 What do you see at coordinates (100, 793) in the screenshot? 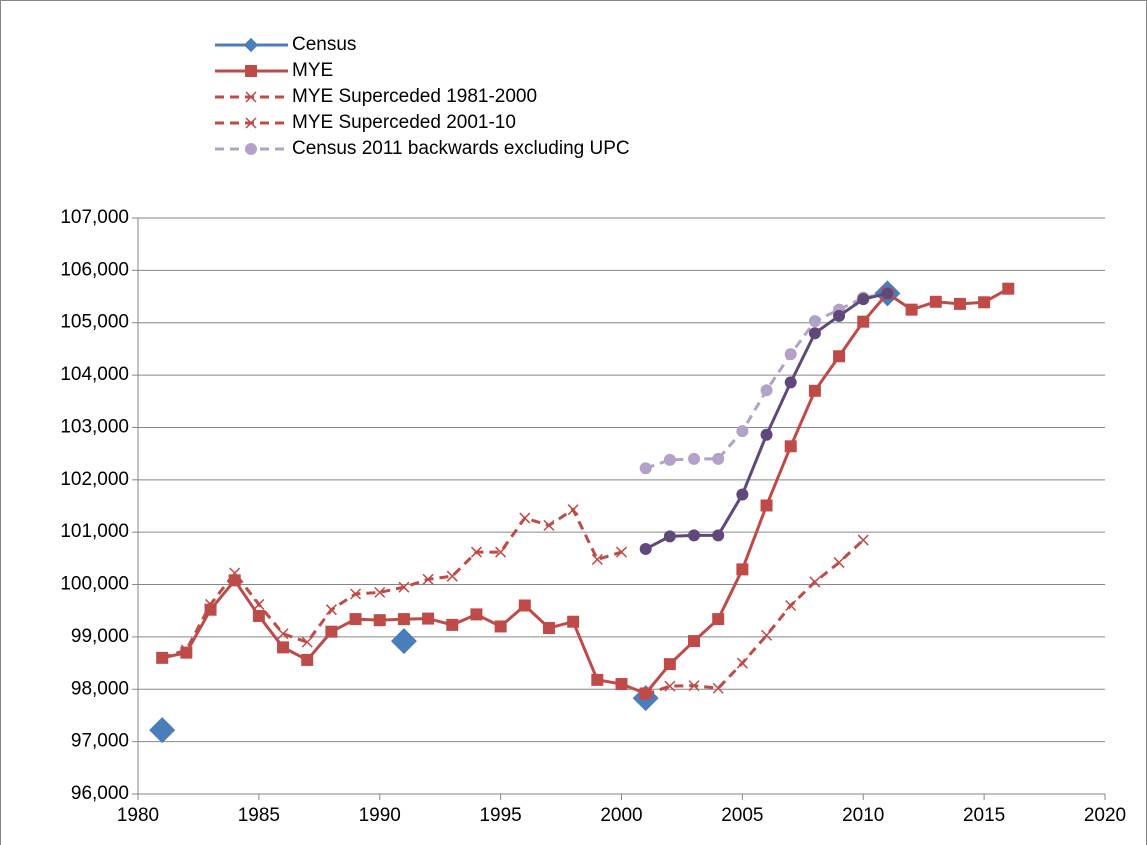
I see `y-tick-label: 96,000` at bounding box center [100, 793].